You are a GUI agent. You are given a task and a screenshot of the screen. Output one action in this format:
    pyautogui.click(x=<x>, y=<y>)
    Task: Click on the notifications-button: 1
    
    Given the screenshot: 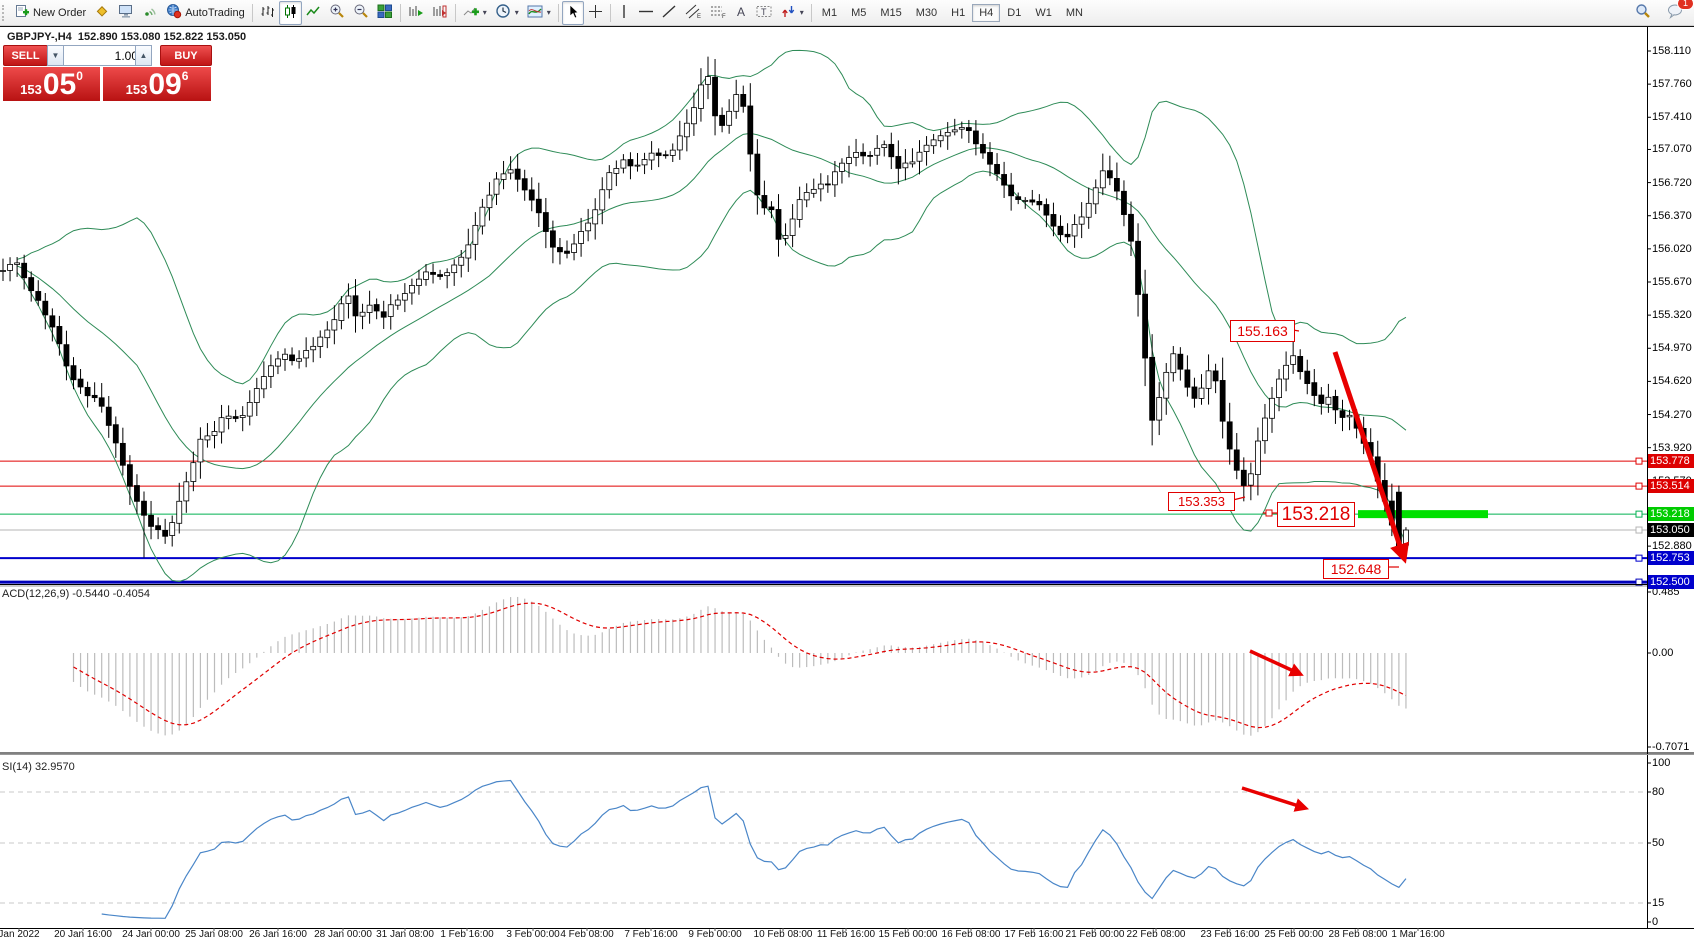 What is the action you would take?
    pyautogui.click(x=1678, y=12)
    